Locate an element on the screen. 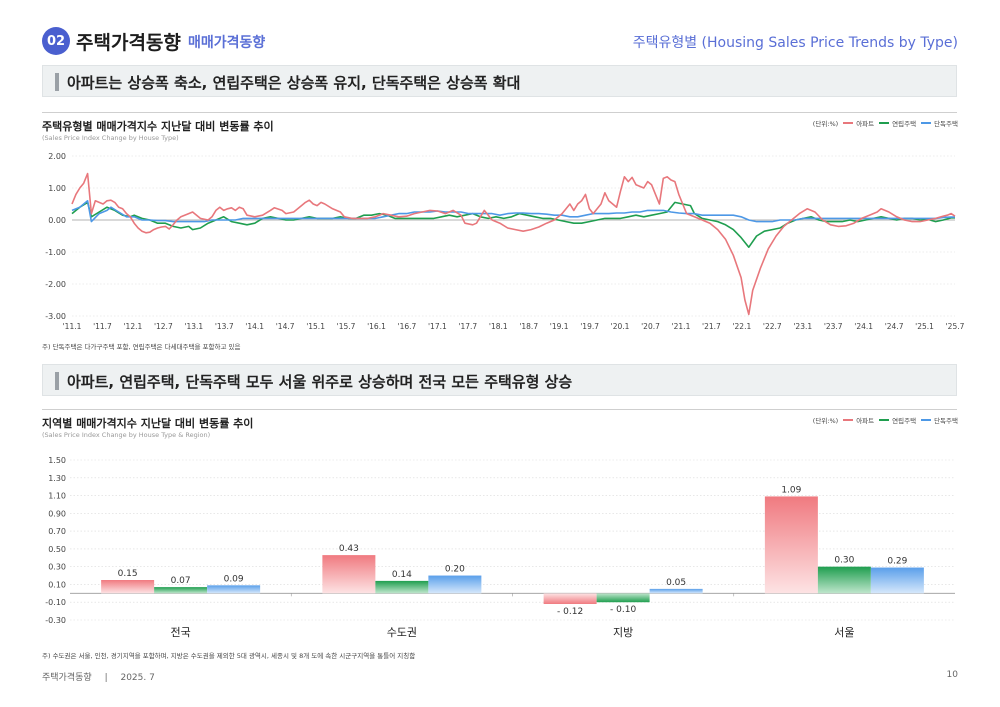 This screenshot has height=707, width=1000. x-tick-label: '16.7 is located at coordinates (407, 326).